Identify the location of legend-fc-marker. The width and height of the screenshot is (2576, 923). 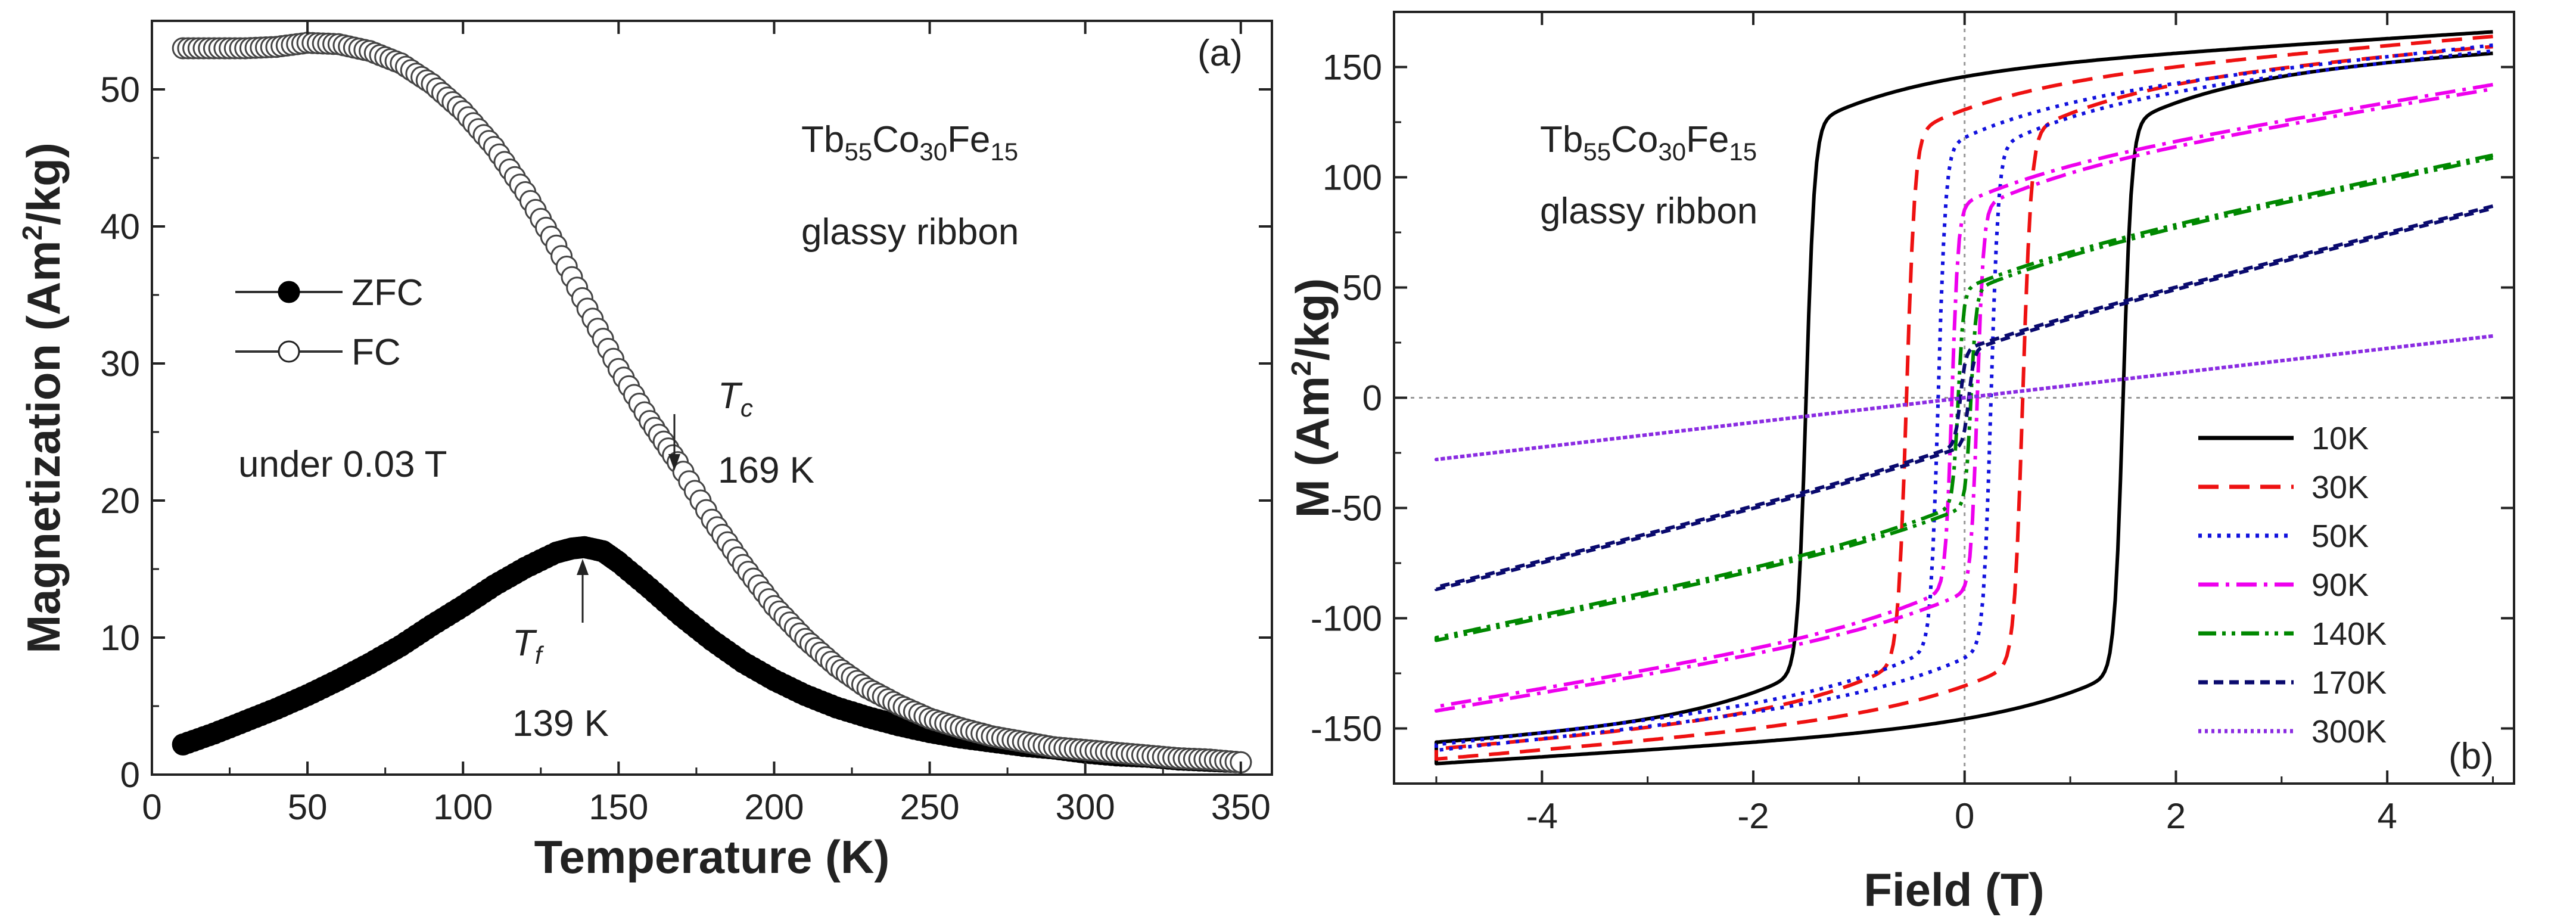
(289, 352).